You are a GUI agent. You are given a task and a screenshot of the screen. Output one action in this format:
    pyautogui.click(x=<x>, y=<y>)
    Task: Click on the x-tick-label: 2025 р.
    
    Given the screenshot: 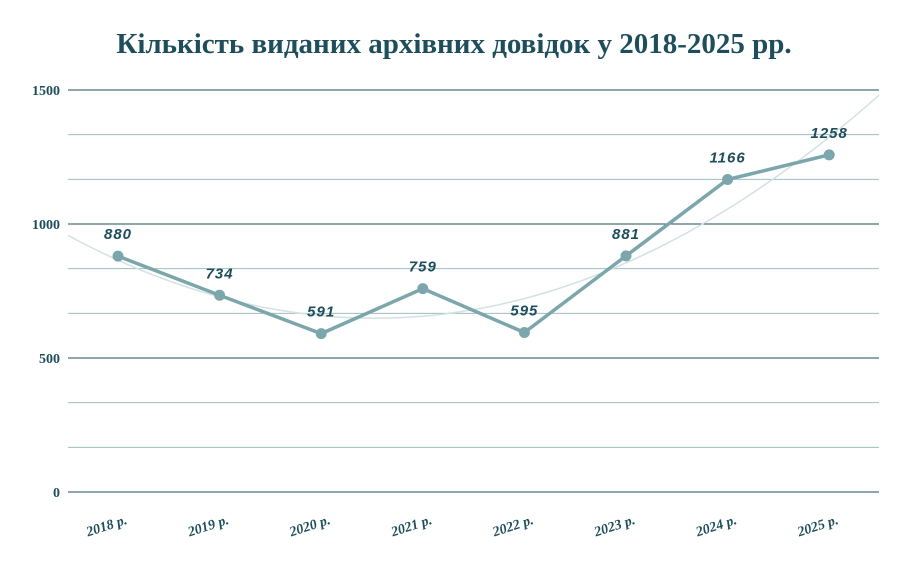 What is the action you would take?
    pyautogui.click(x=818, y=527)
    